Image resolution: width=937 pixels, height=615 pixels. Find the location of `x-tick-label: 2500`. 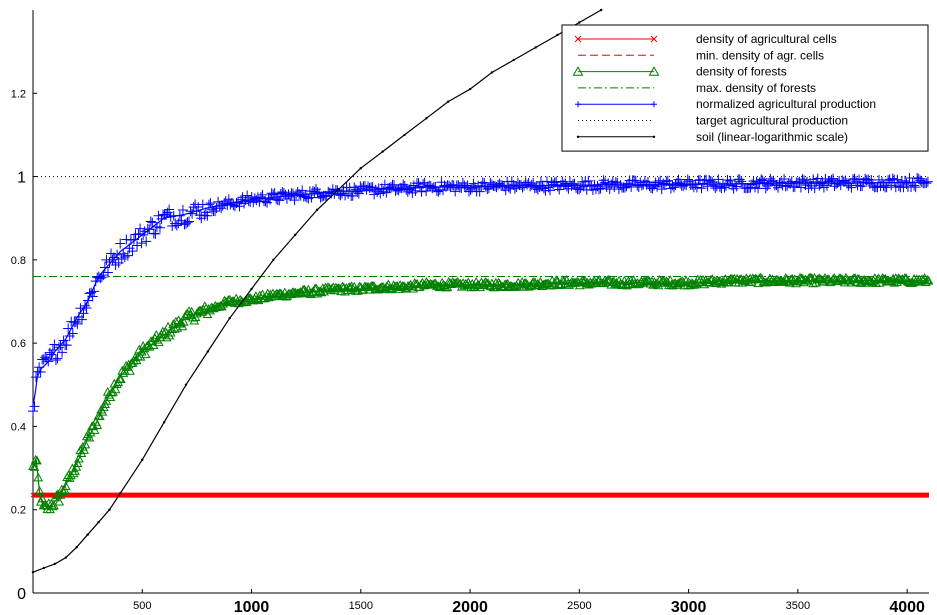

x-tick-label: 2500 is located at coordinates (579, 606).